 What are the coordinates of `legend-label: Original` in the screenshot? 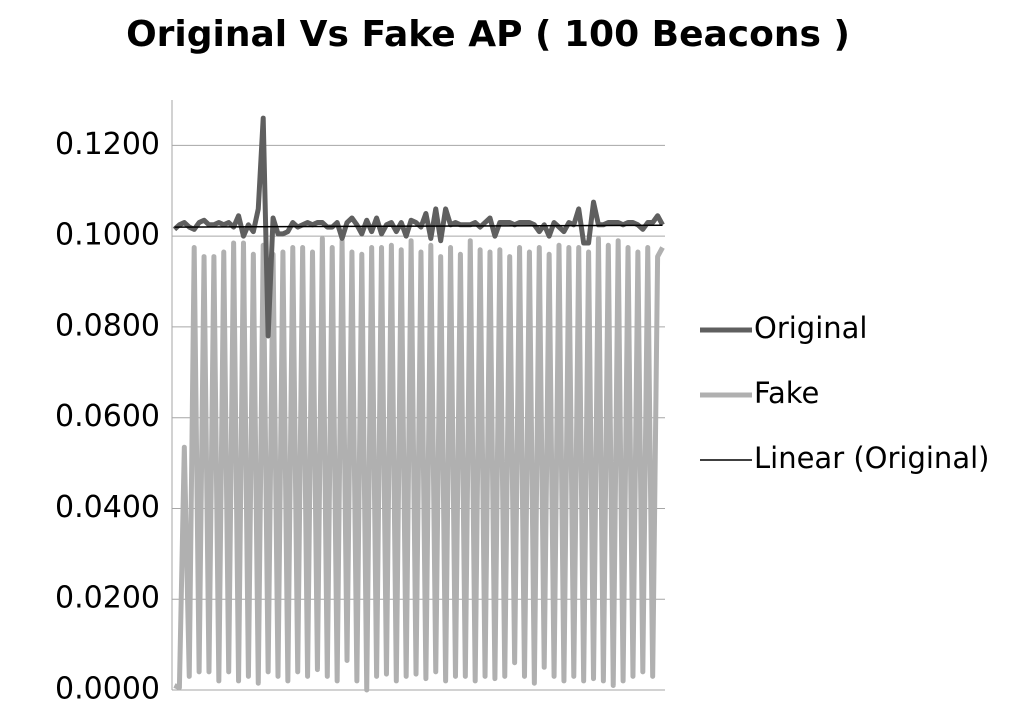 It's located at (810, 328).